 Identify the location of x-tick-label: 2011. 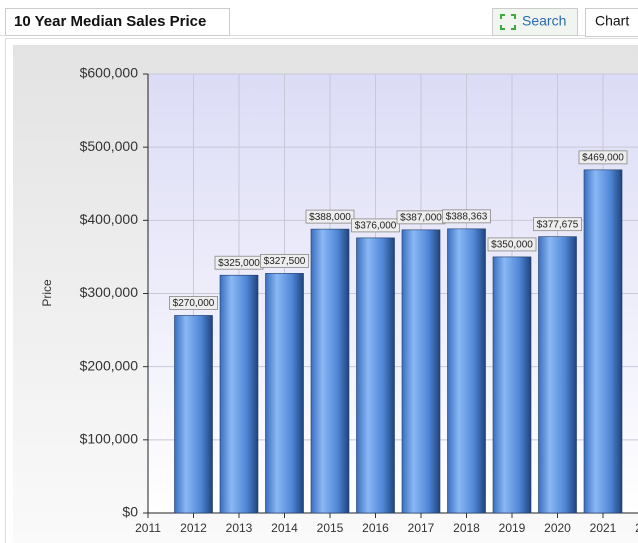
(148, 528).